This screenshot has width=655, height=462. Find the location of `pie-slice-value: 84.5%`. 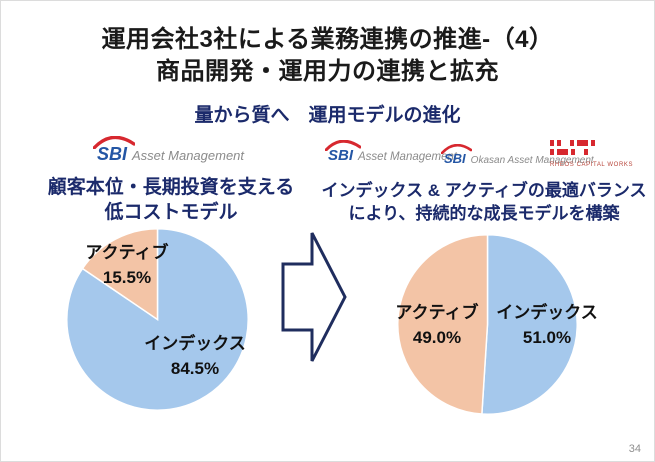

pie-slice-value: 84.5% is located at coordinates (195, 368).